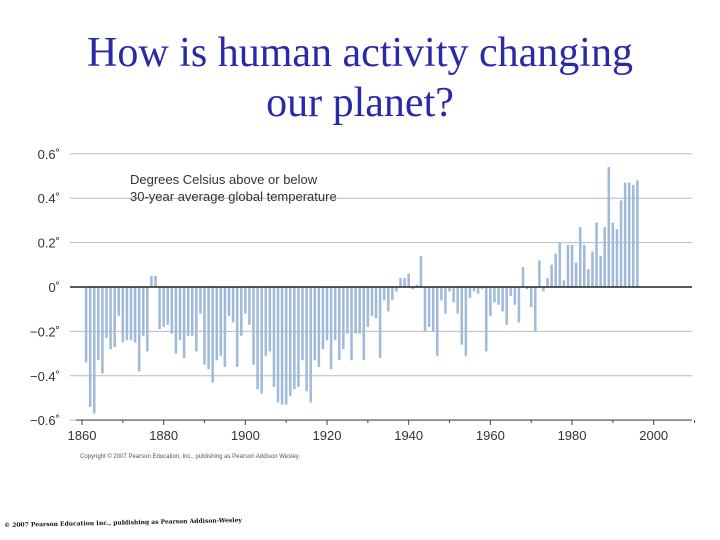  I want to click on chart-annotation-line-2: 30-year average global temperature, so click(233, 196).